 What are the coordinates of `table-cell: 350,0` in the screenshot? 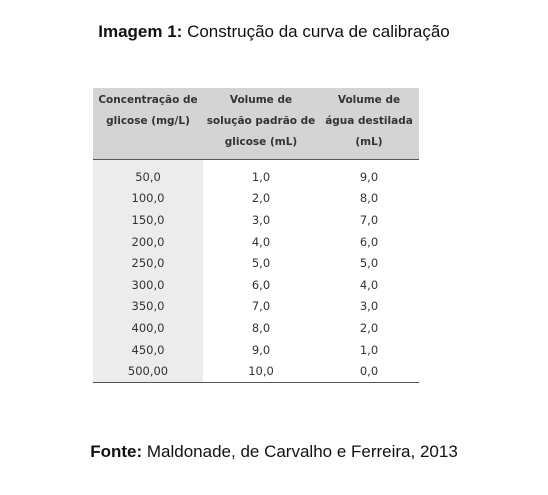 It's located at (148, 306).